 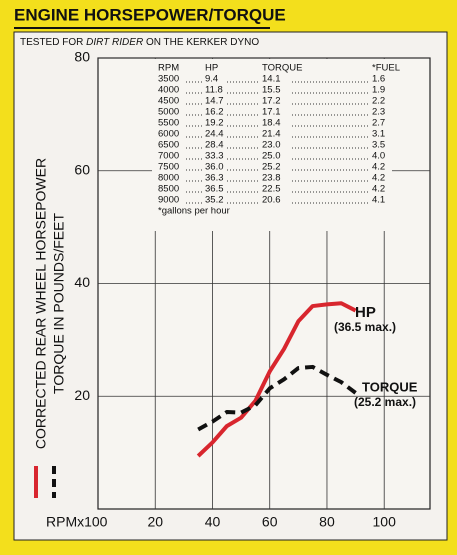 What do you see at coordinates (77, 522) in the screenshot?
I see `x-axis-label: RPMx100` at bounding box center [77, 522].